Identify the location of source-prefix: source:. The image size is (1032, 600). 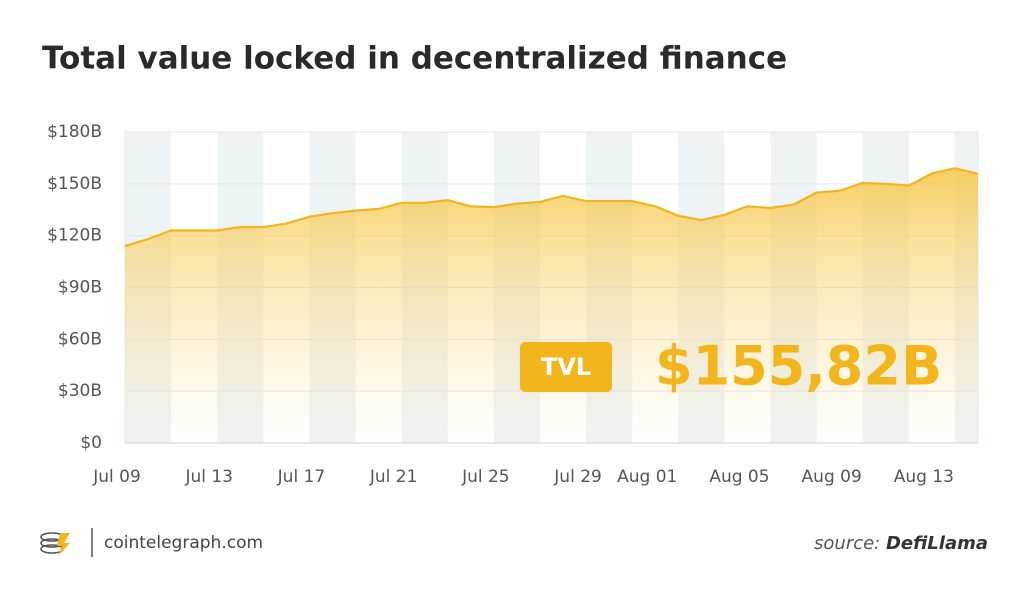
(847, 543).